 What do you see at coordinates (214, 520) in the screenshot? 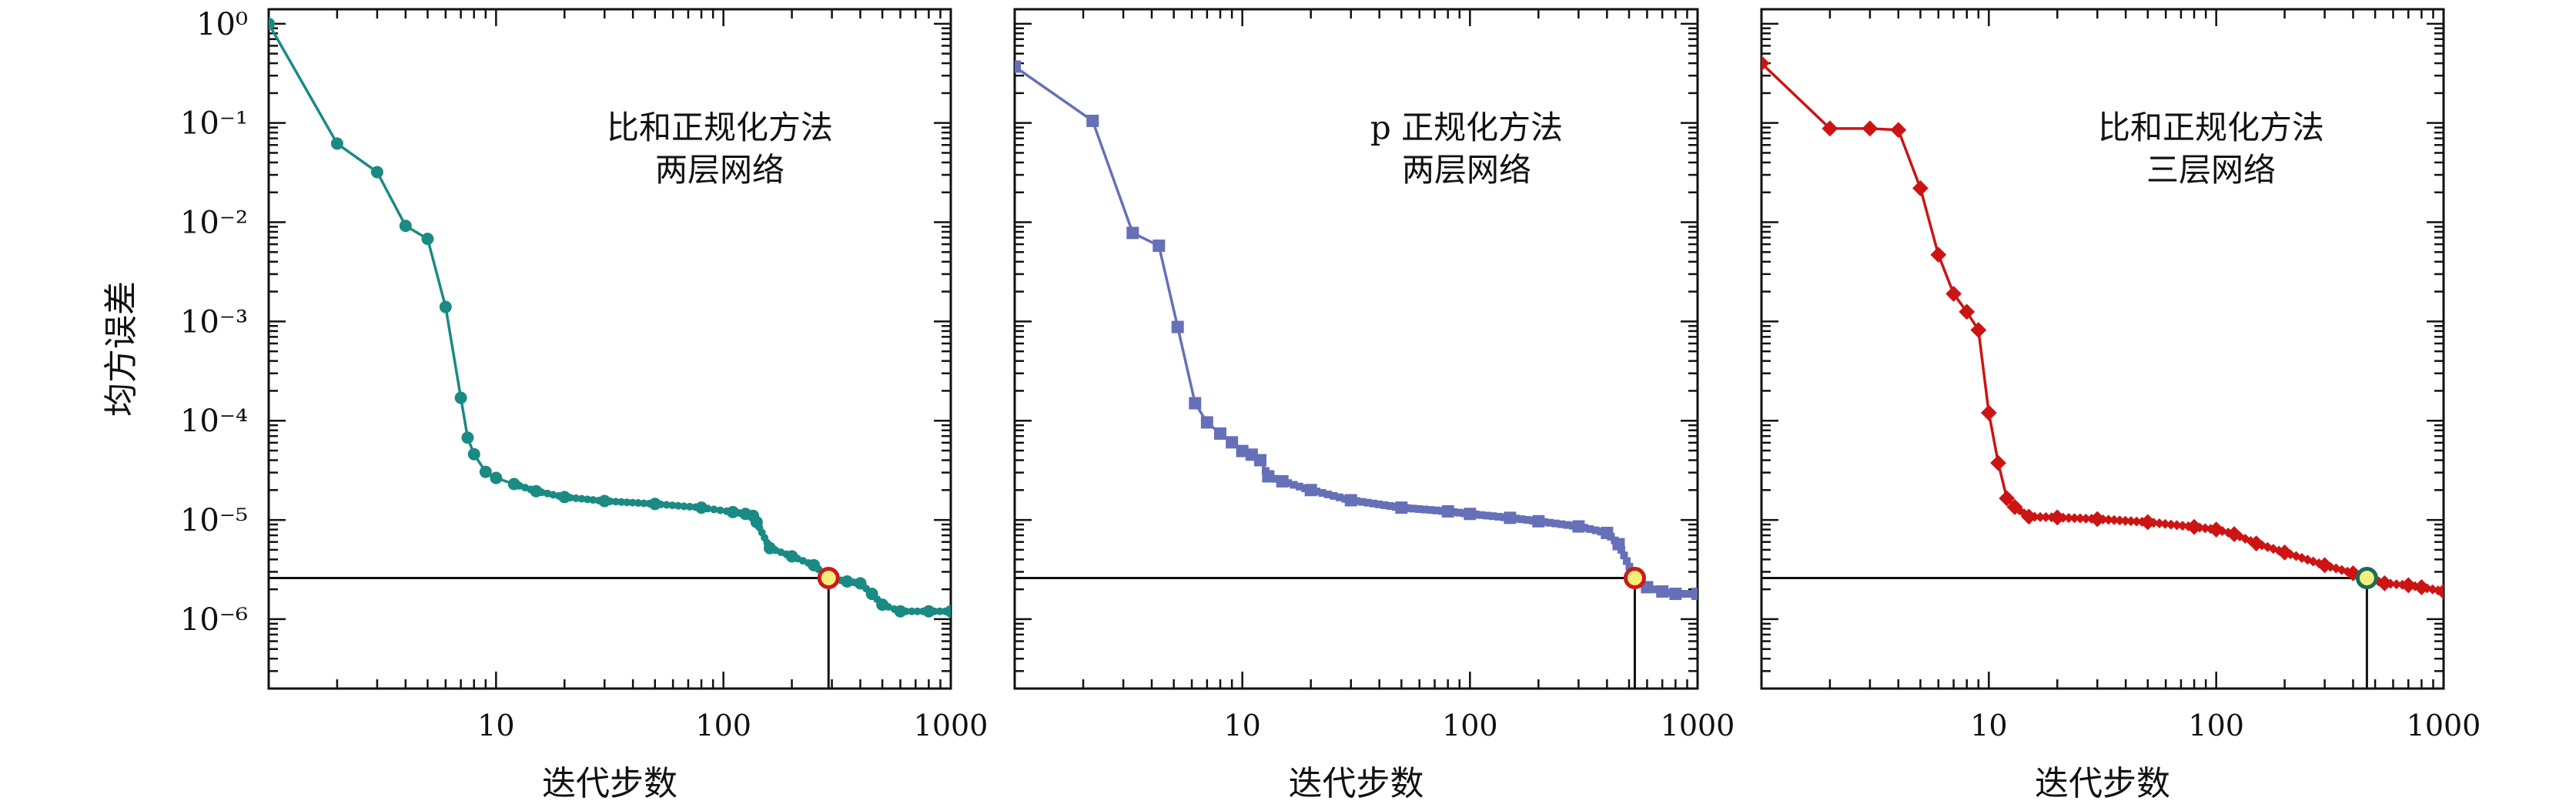
I see `y-tick-label: 10⁻⁵` at bounding box center [214, 520].